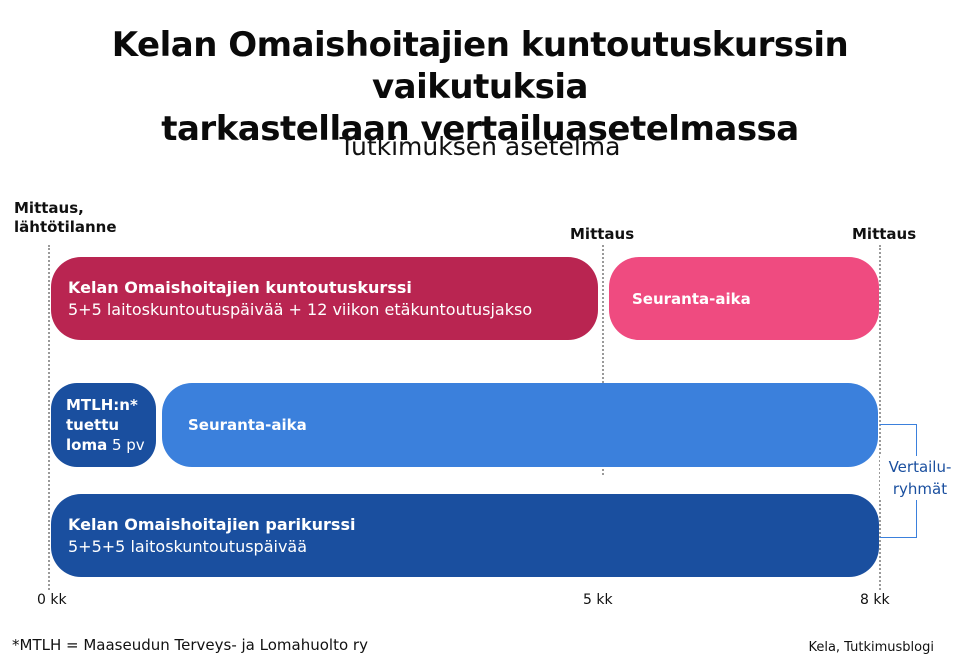 The height and width of the screenshot is (669, 960). I want to click on course-followup-bar: Seuranta-aika, so click(744, 298).